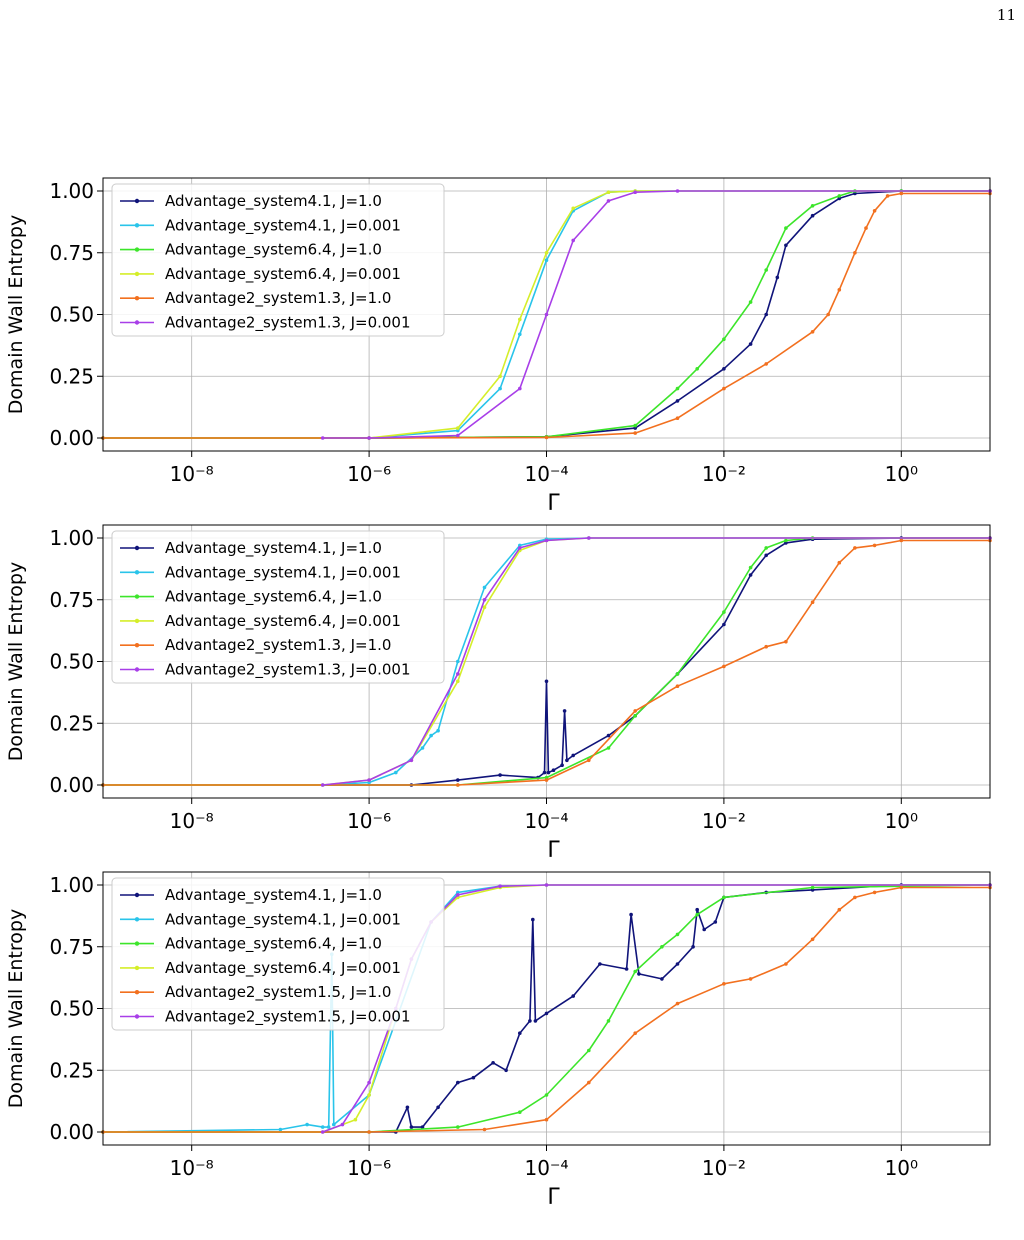 The height and width of the screenshot is (1240, 1024). I want to click on legend-label: Advantage_system4.1, J=1.0, so click(273, 895).